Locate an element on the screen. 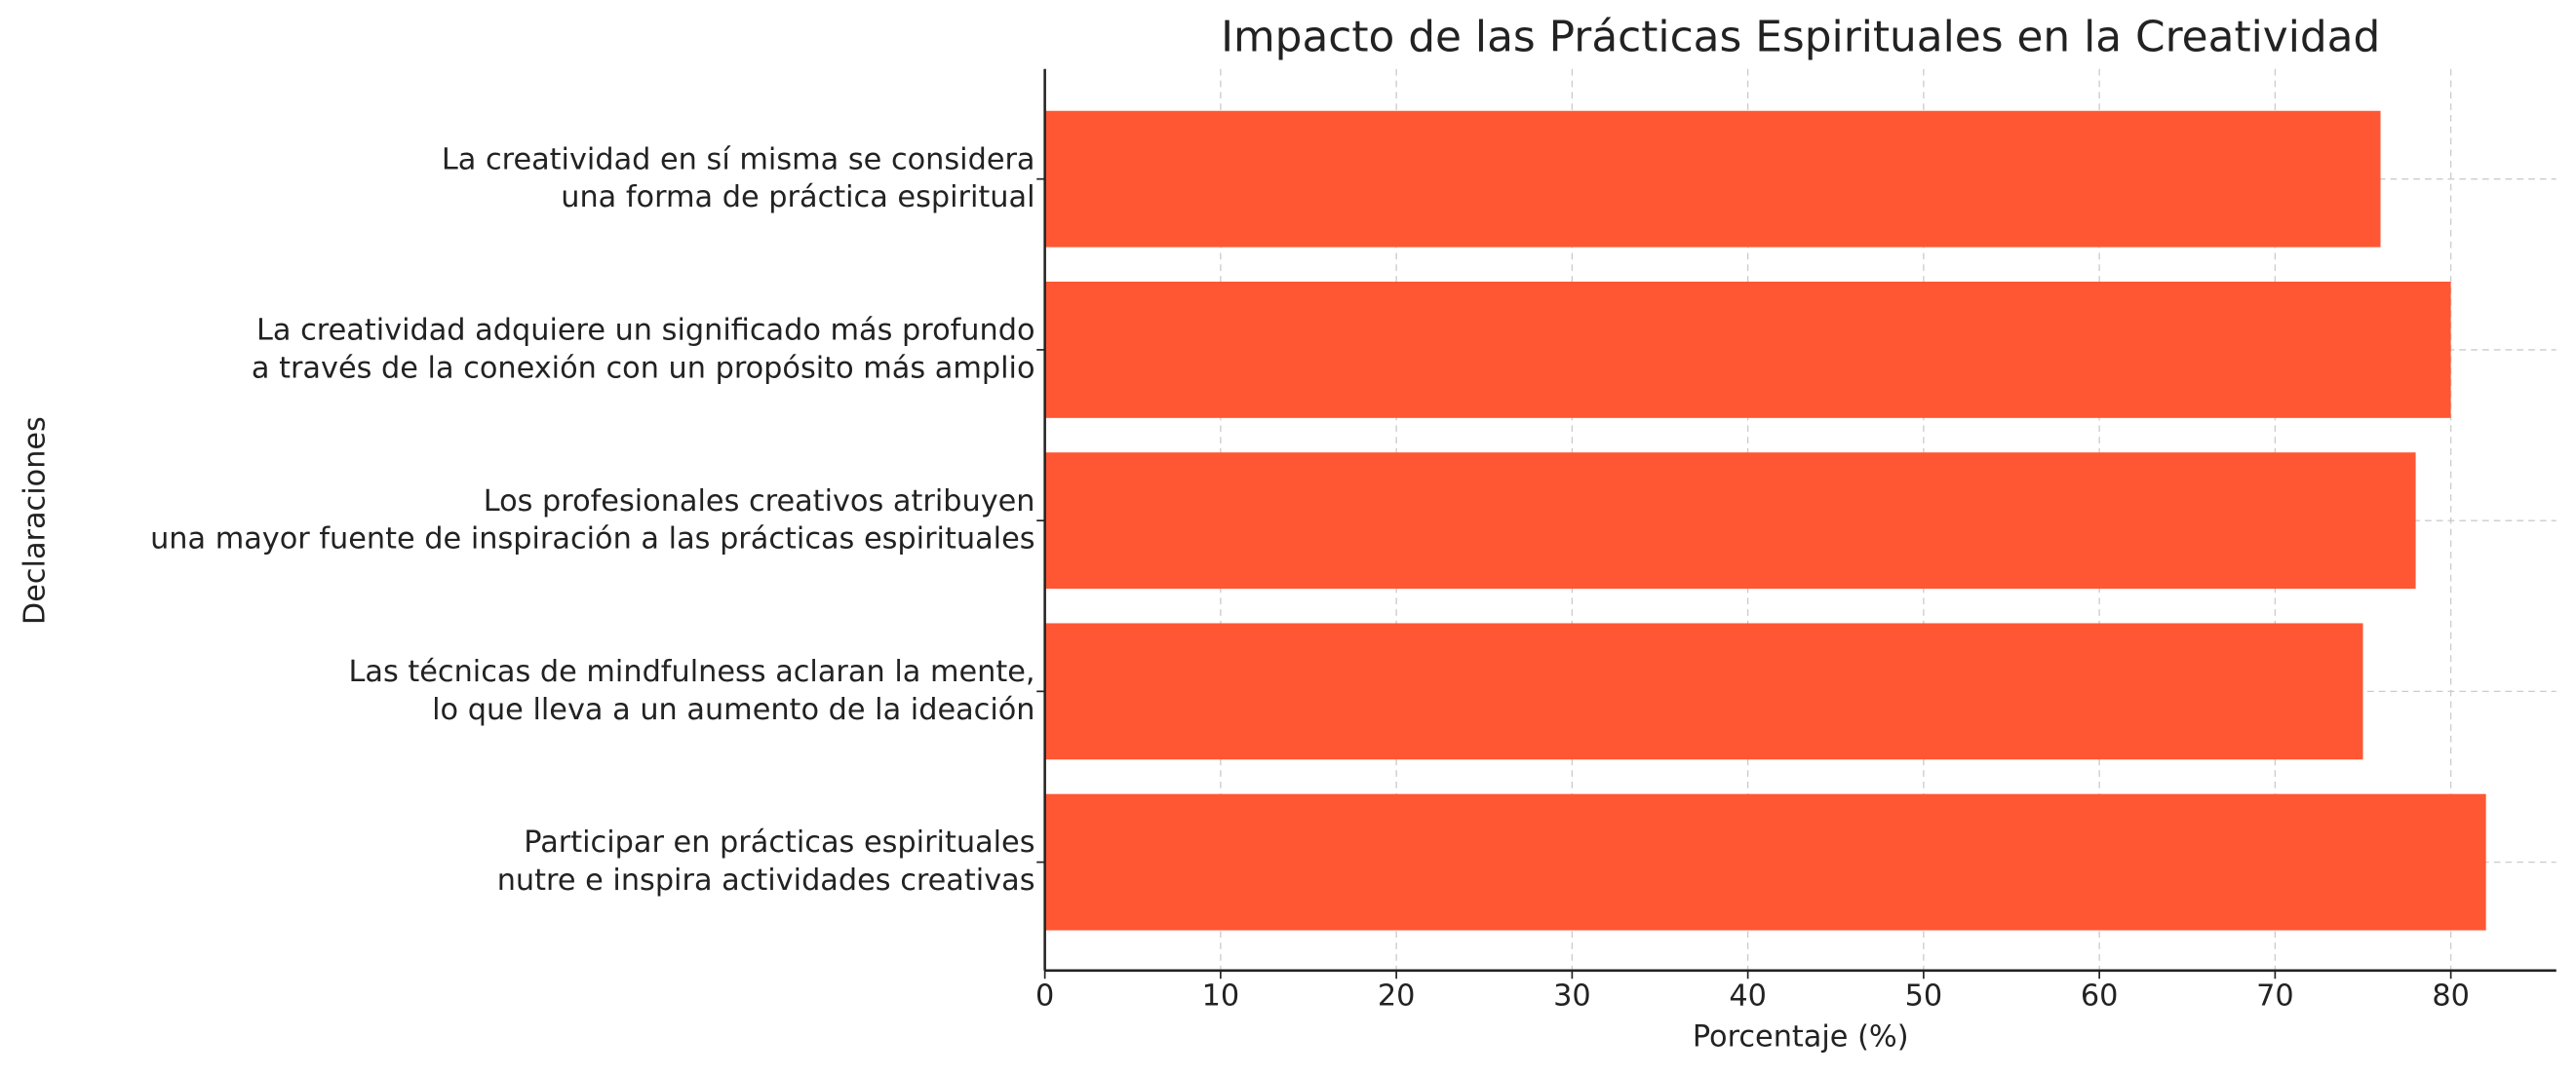 The width and height of the screenshot is (2576, 1075). y-tick-label-line: La creatividad en sí misma se considera is located at coordinates (738, 159).